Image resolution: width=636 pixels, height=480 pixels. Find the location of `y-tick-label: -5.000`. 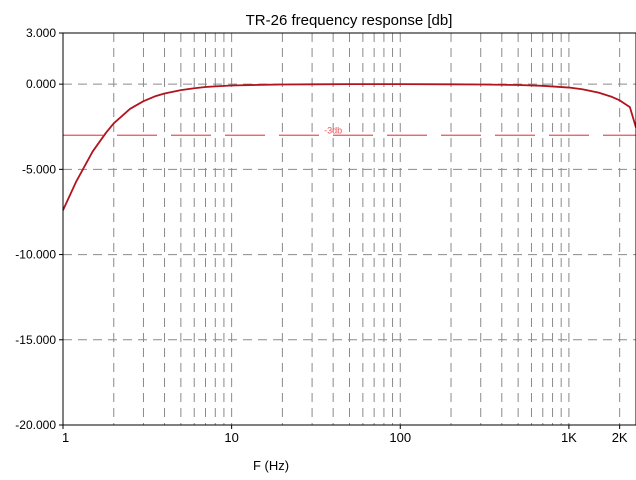

y-tick-label: -5.000 is located at coordinates (39, 169).